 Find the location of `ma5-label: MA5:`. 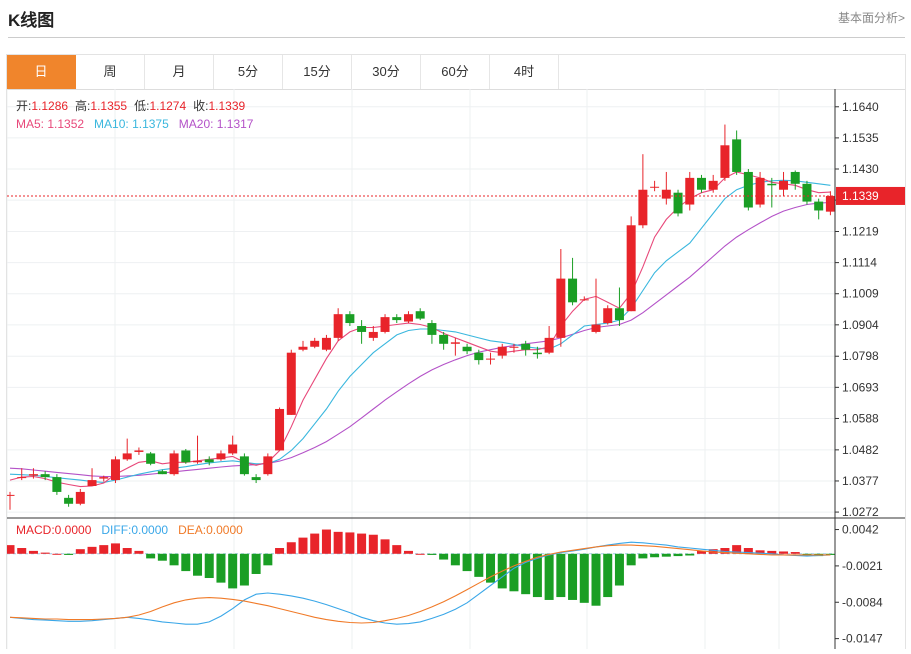

ma5-label: MA5: is located at coordinates (31, 124).